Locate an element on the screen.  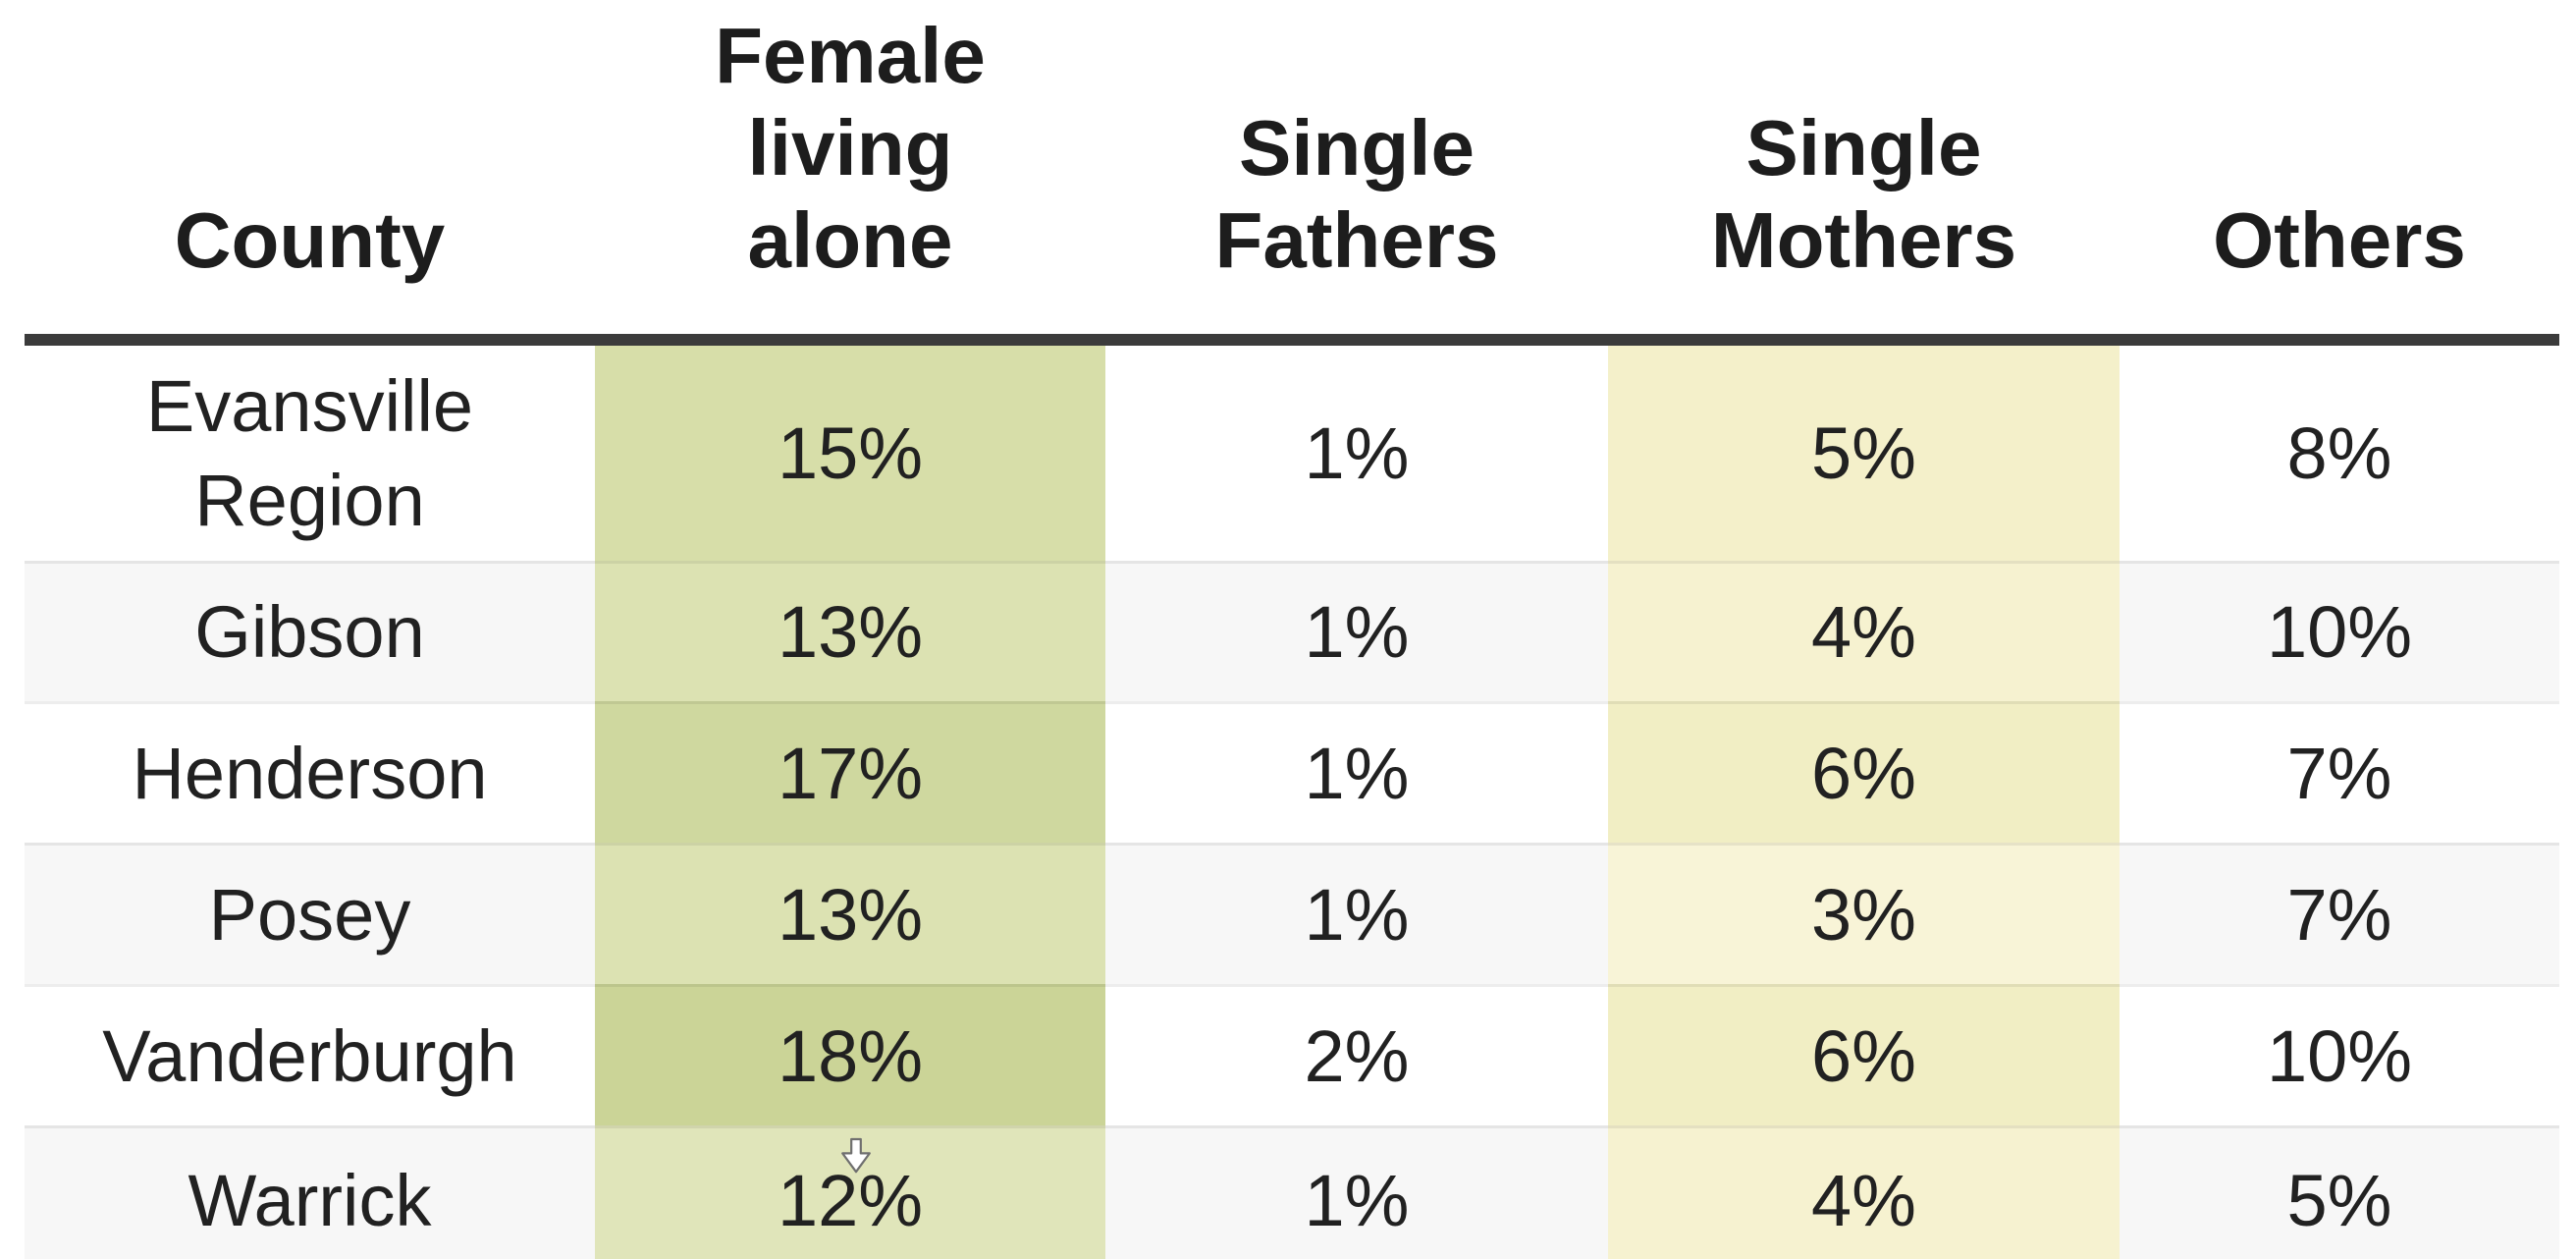
county-name: Gibson is located at coordinates (309, 632).